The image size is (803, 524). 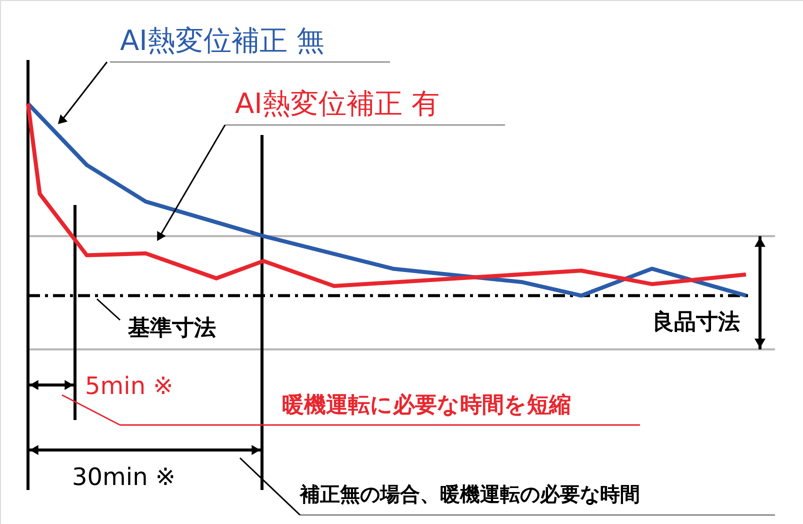 What do you see at coordinates (696, 322) in the screenshot?
I see `text: 良品寸法` at bounding box center [696, 322].